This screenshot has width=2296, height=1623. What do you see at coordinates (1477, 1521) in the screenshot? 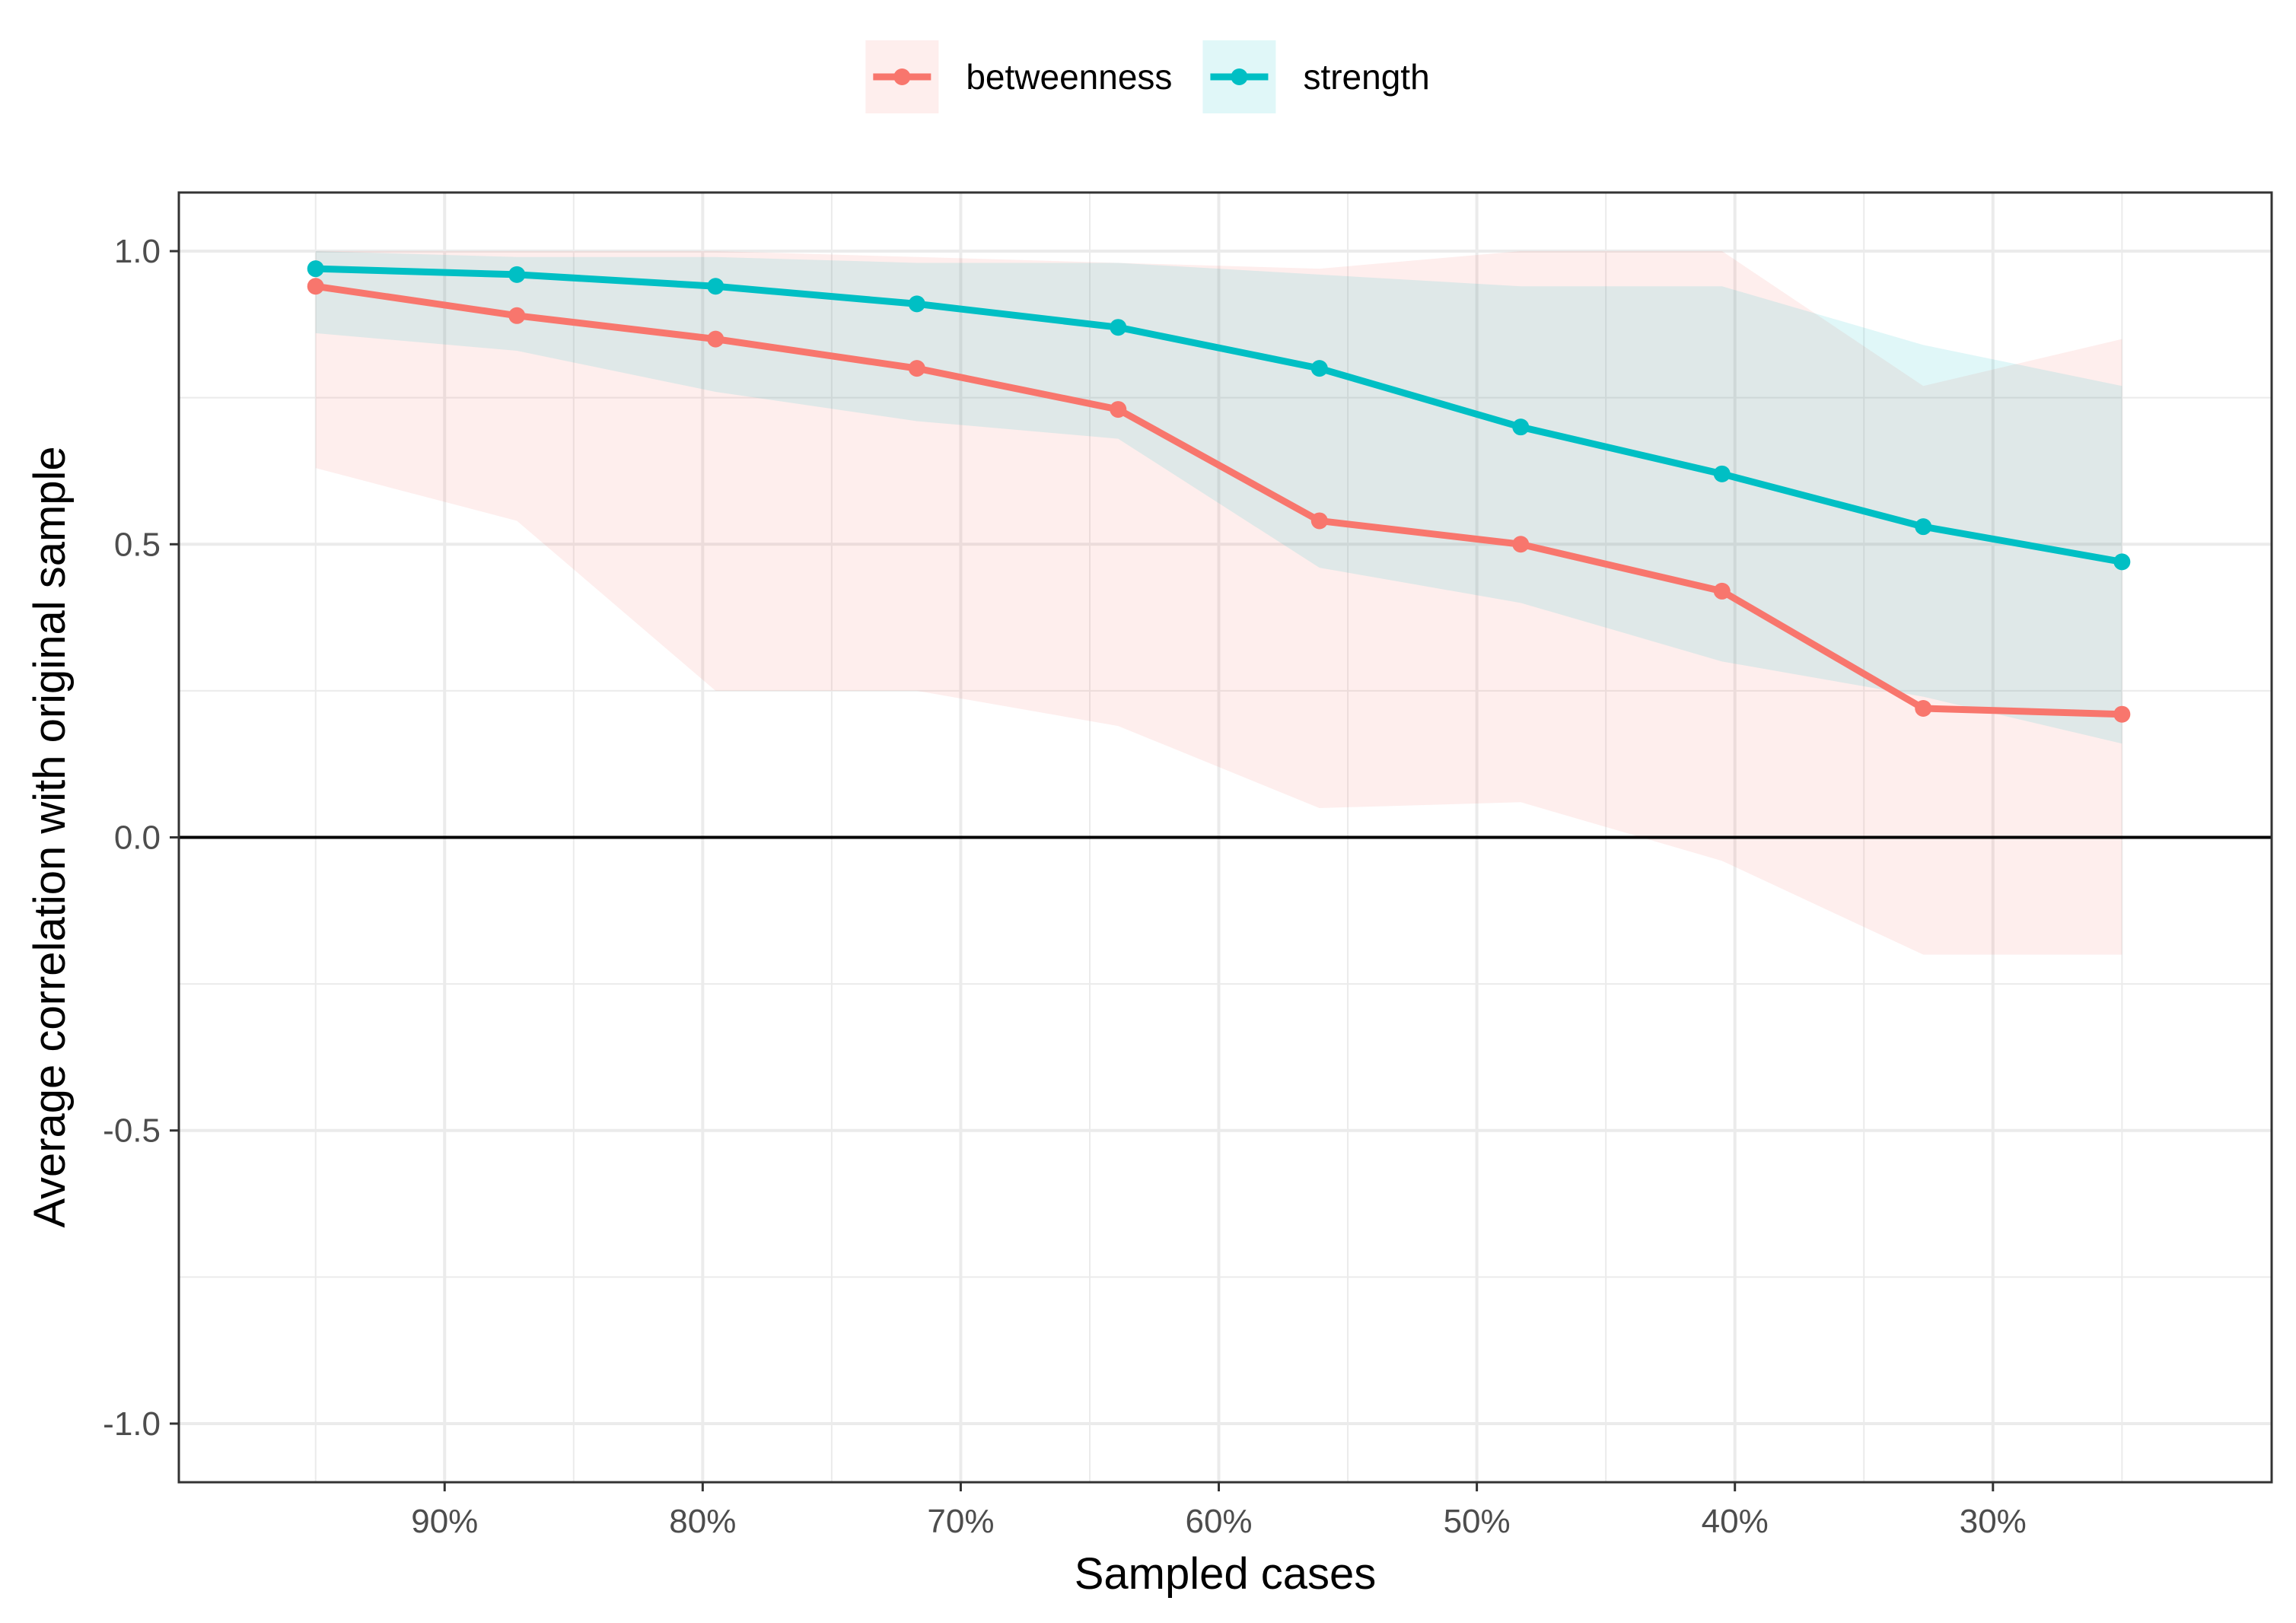
I see `x-tick-label: 50%` at bounding box center [1477, 1521].